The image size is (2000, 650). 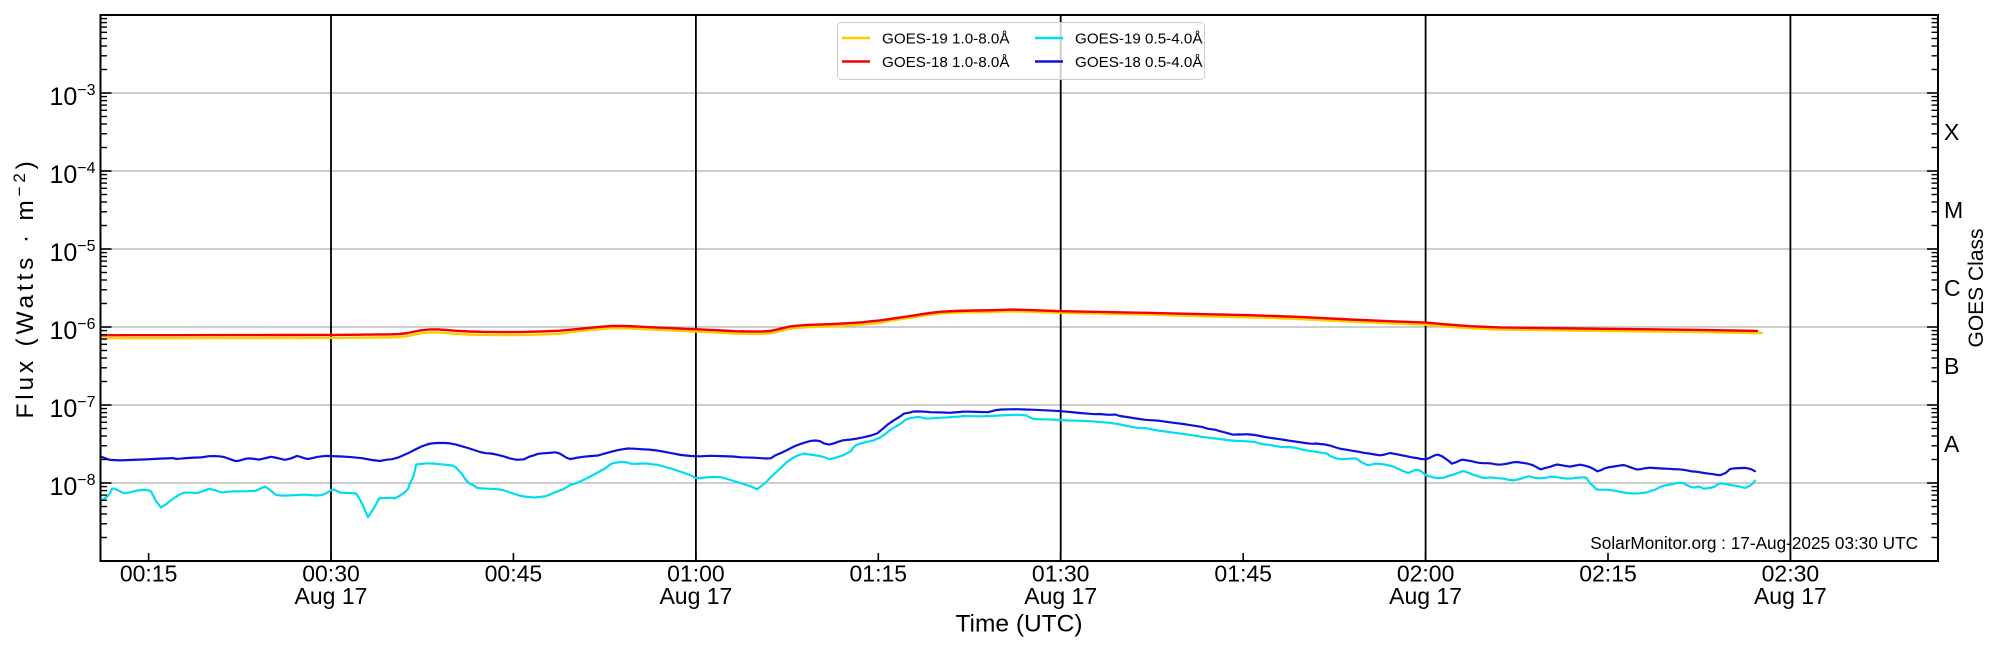 What do you see at coordinates (1608, 574) in the screenshot?
I see `svg-text: 02:15` at bounding box center [1608, 574].